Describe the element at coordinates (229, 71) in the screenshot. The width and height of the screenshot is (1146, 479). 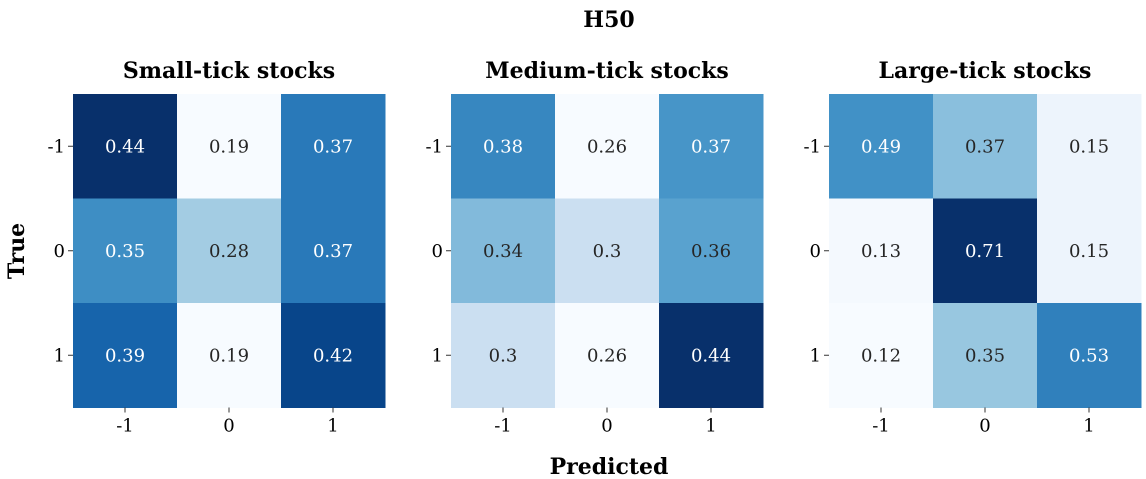
I see `panel-title: Small-tick stocks` at that location.